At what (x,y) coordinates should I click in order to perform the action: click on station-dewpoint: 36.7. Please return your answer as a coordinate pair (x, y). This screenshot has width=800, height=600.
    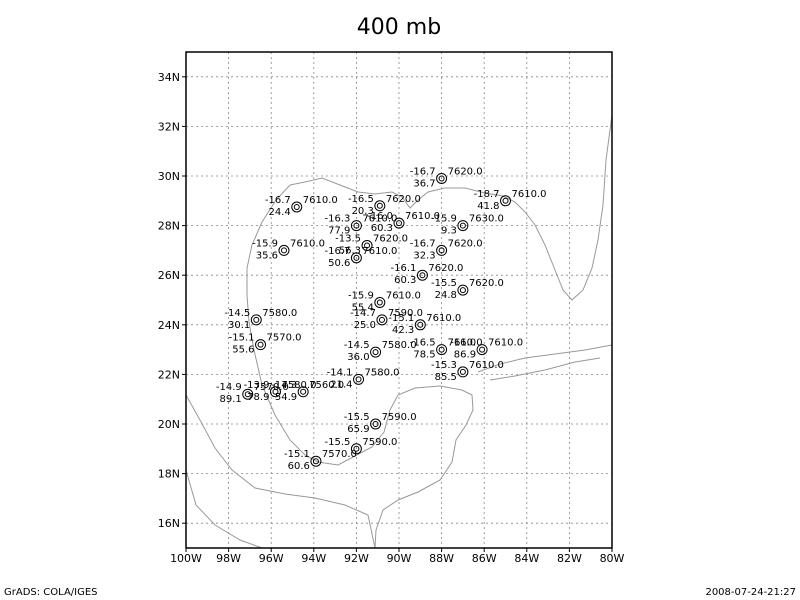
    Looking at the image, I should click on (424, 183).